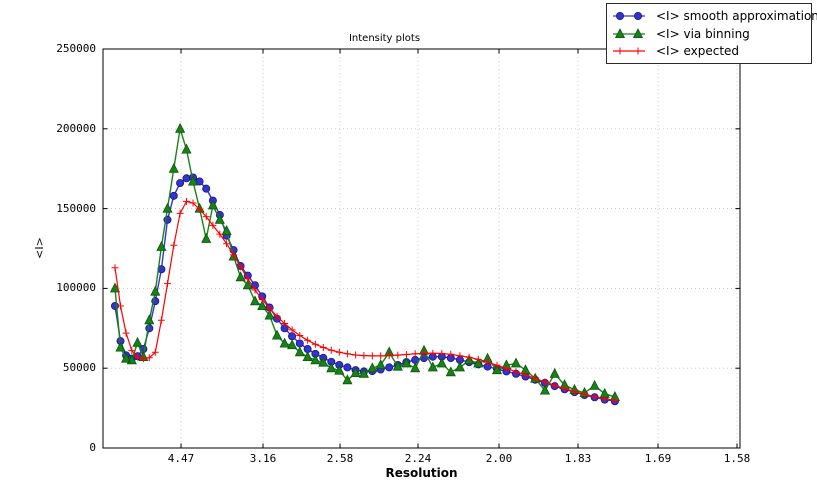  What do you see at coordinates (76, 128) in the screenshot?
I see `y-tick-label: 200000` at bounding box center [76, 128].